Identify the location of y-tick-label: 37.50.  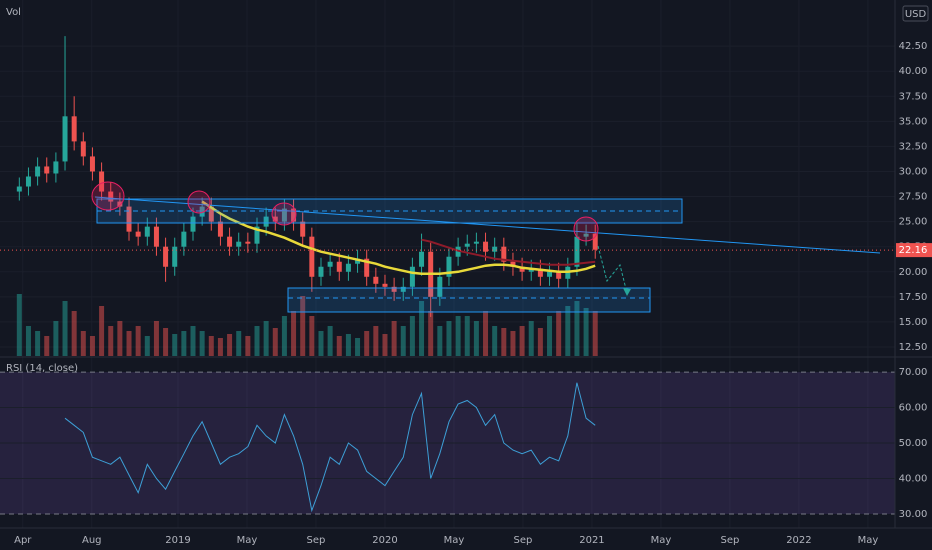
(913, 96).